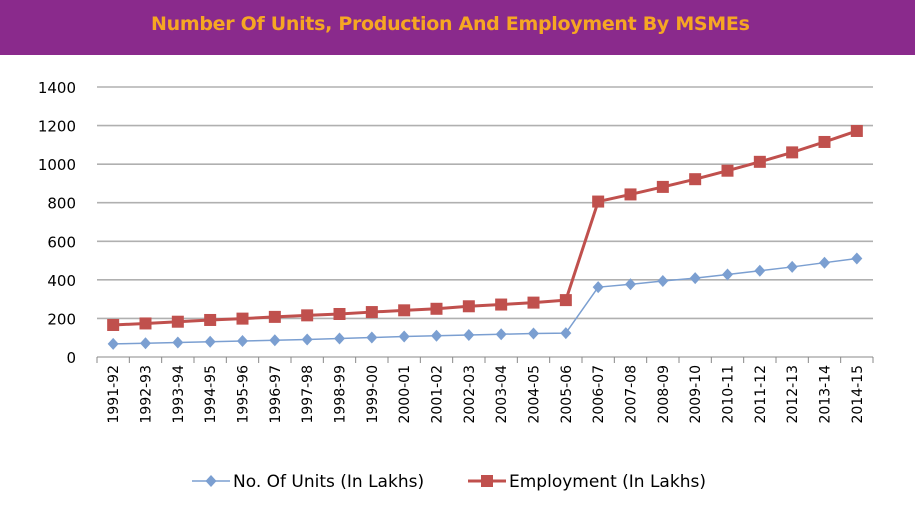 This screenshot has width=915, height=525. I want to click on y-tick-label: 200, so click(61, 319).